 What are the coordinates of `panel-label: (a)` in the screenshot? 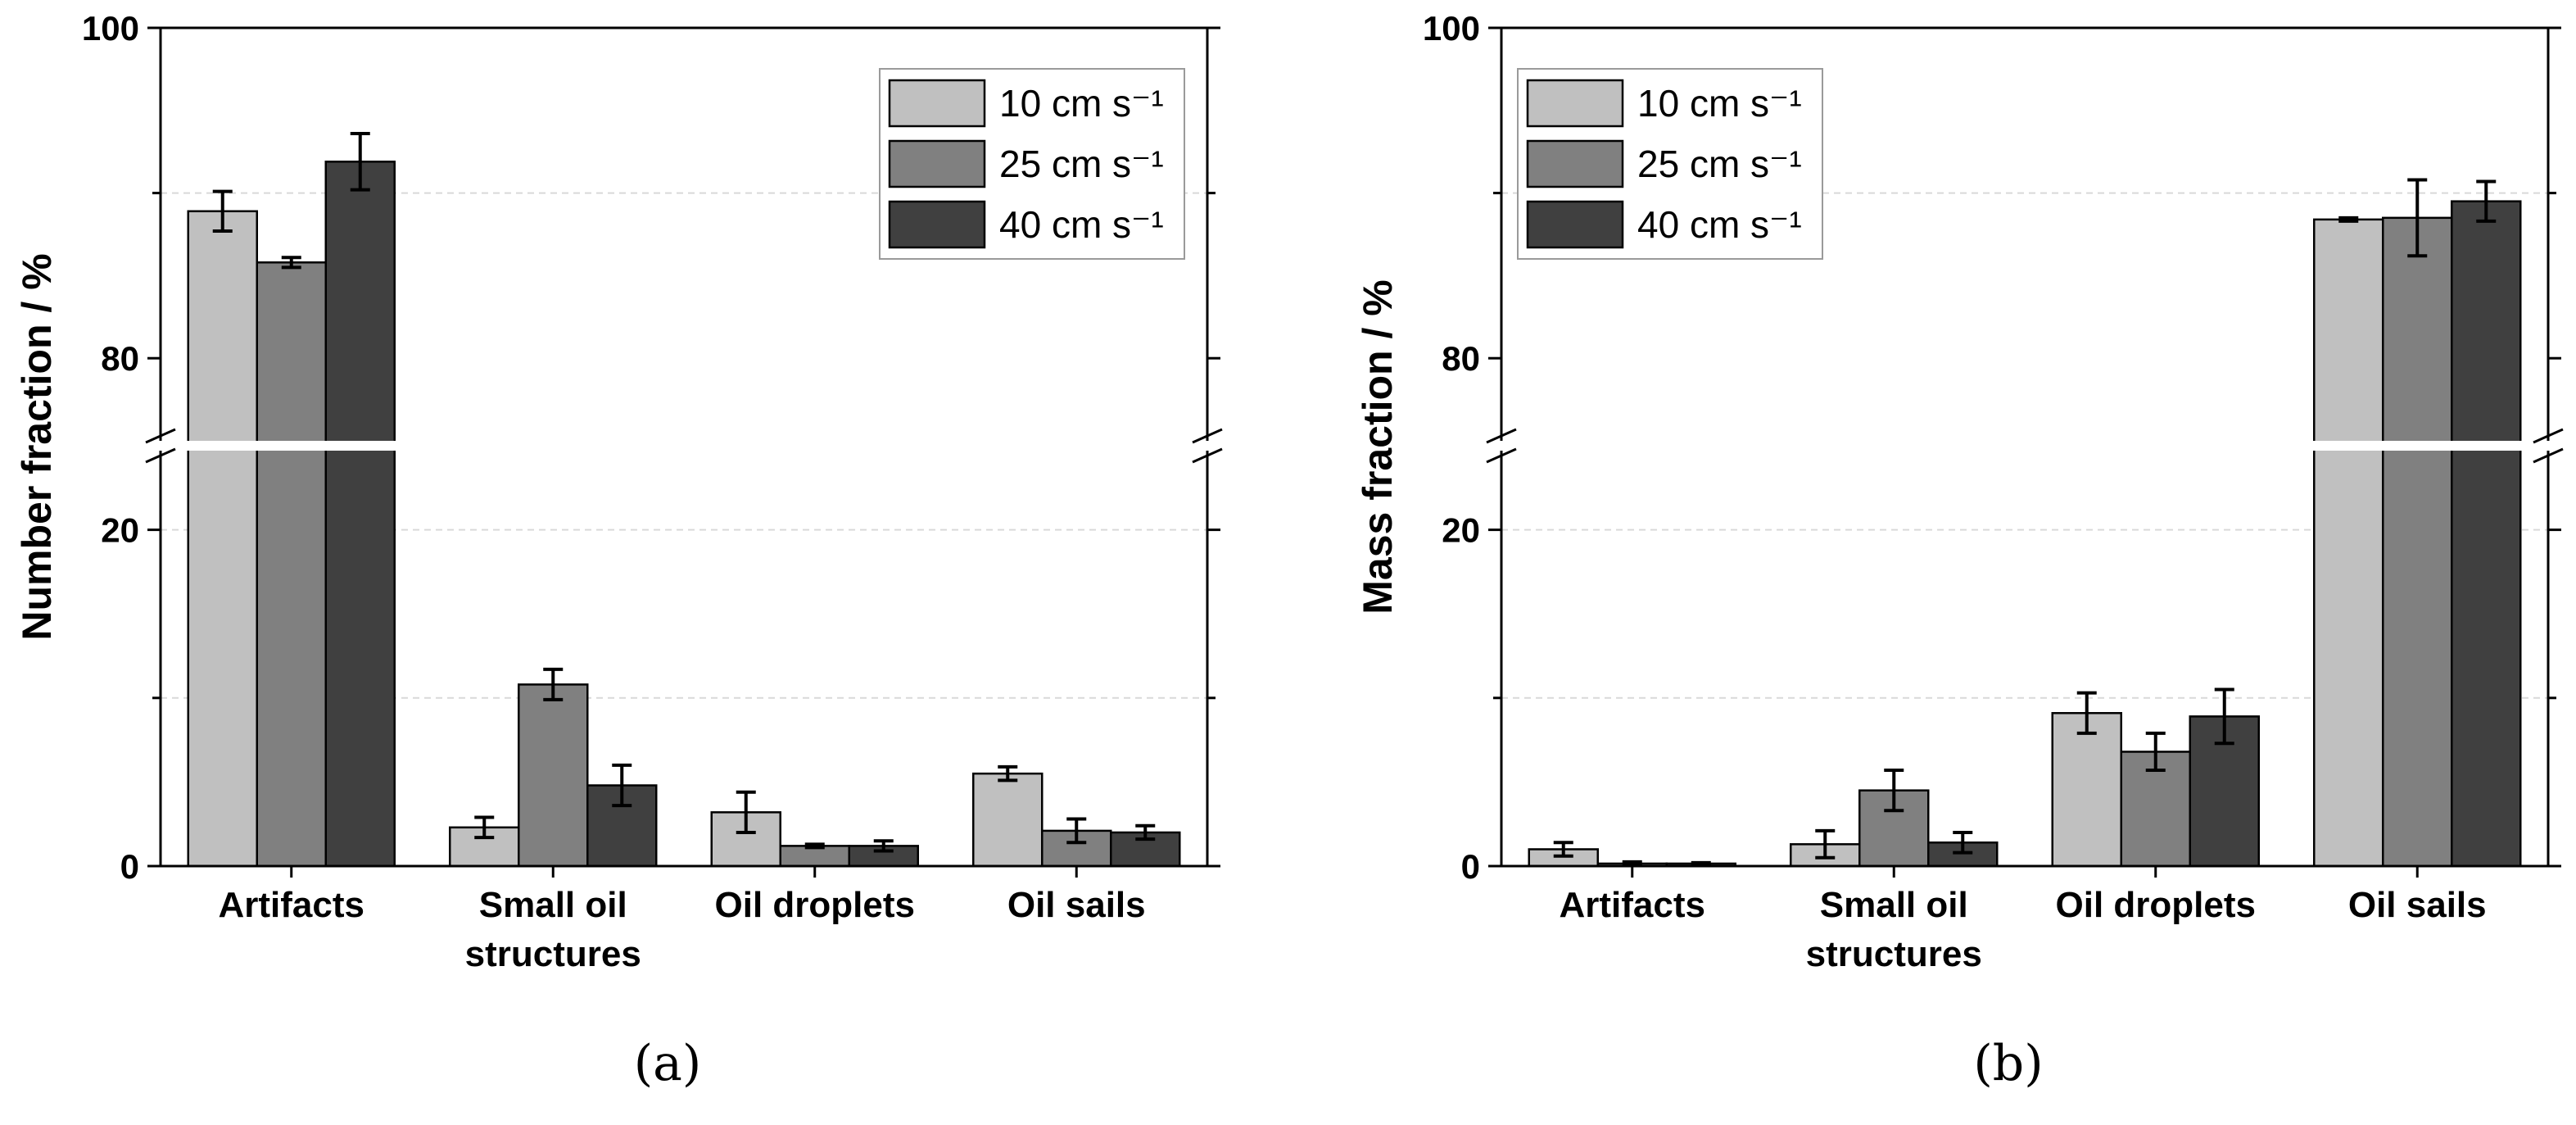 It's located at (668, 1063).